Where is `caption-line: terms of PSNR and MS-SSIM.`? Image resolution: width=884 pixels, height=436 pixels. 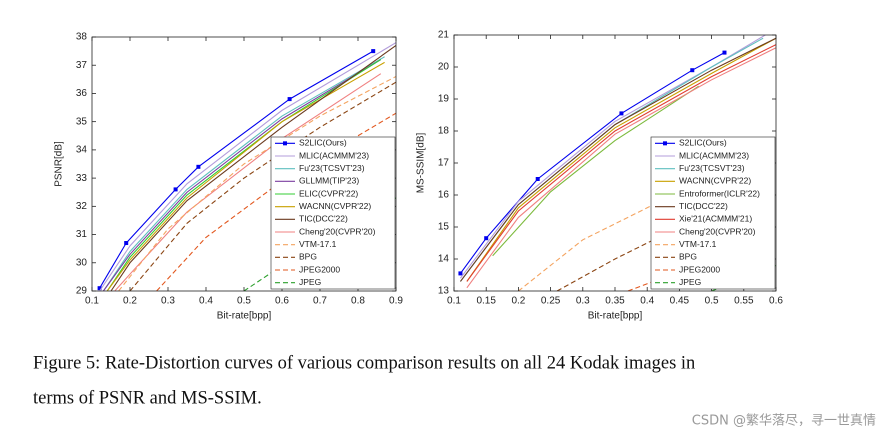
caption-line: terms of PSNR and MS-SSIM. is located at coordinates (147, 398).